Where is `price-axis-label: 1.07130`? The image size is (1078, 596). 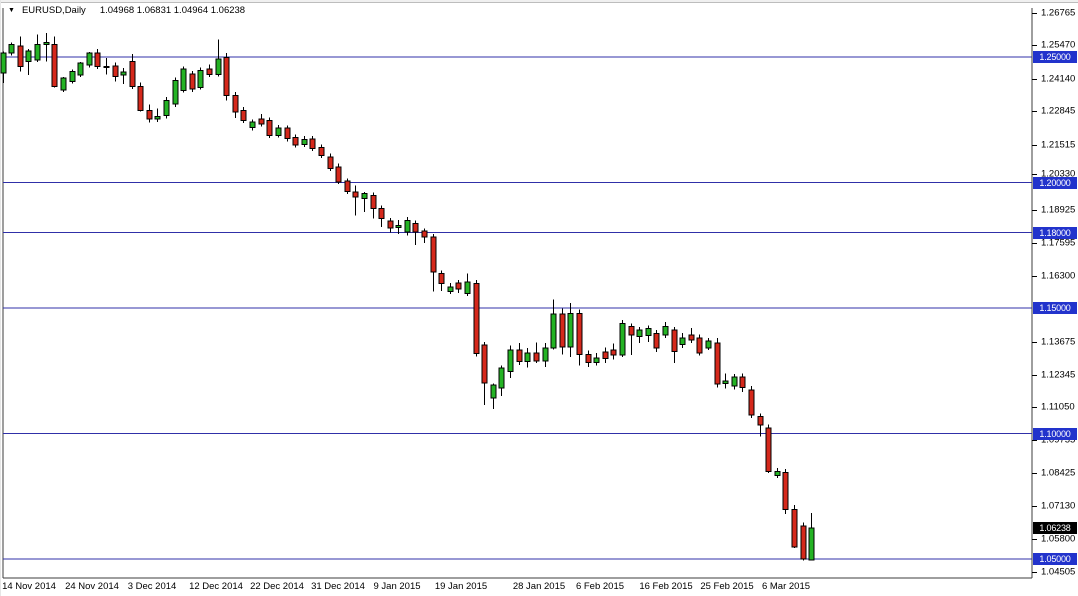 price-axis-label: 1.07130 is located at coordinates (1058, 505).